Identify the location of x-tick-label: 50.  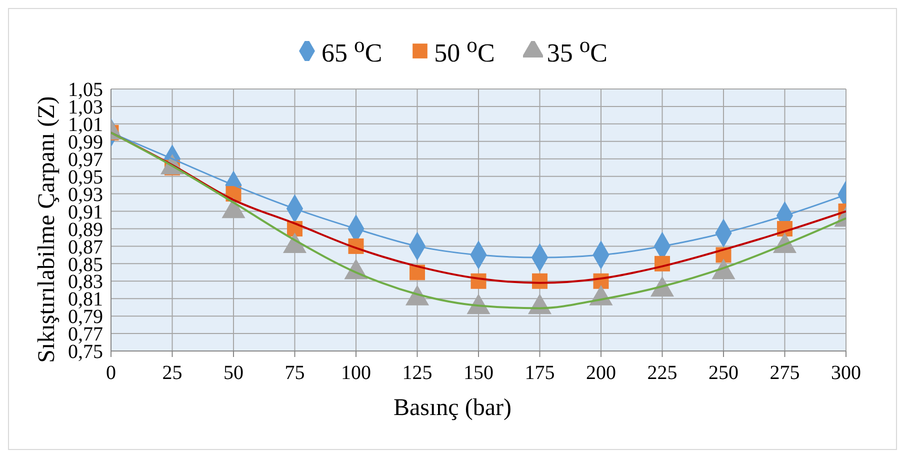
(234, 373).